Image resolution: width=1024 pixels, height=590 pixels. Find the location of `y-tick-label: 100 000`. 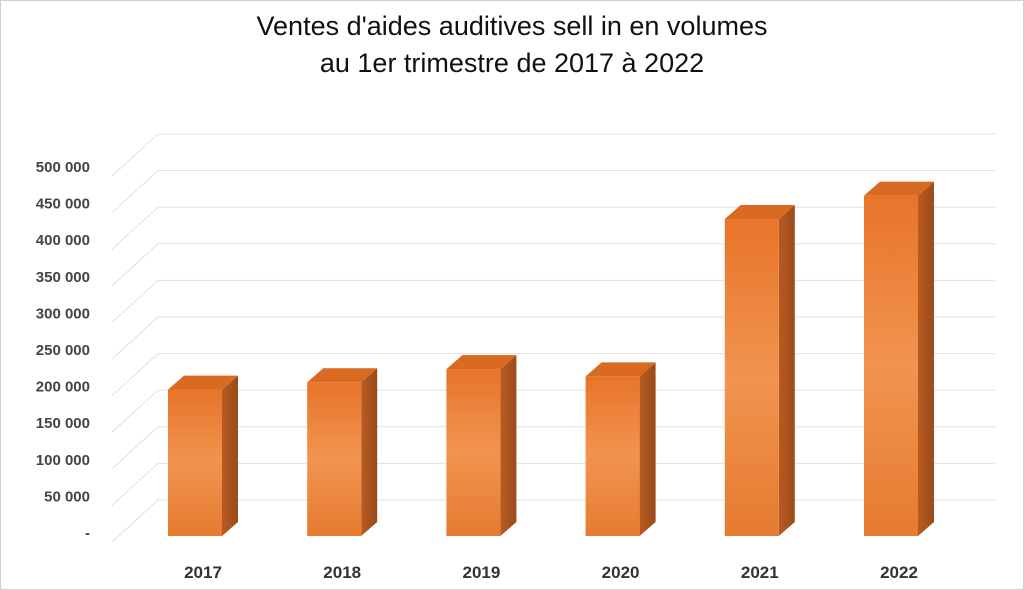

y-tick-label: 100 000 is located at coordinates (63, 460).